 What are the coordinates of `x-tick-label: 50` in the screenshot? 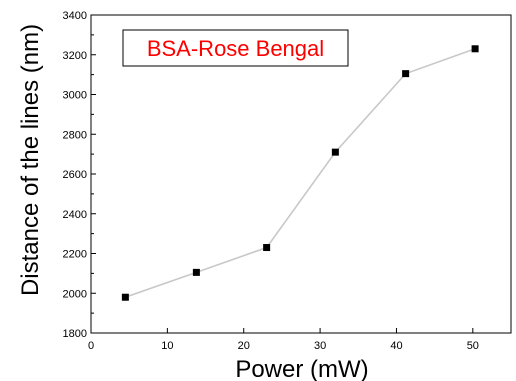 It's located at (473, 346).